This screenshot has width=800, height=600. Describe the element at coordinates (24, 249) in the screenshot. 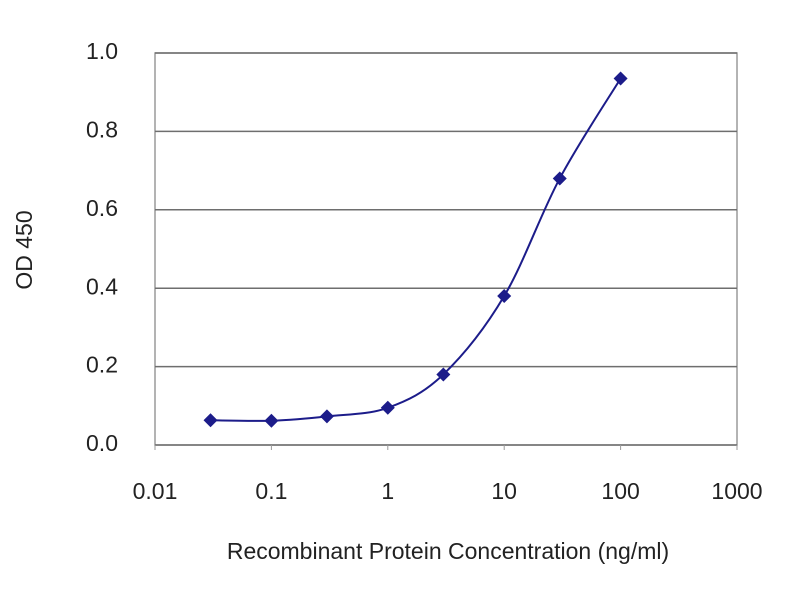

I see `y-axis-label: OD 450` at that location.